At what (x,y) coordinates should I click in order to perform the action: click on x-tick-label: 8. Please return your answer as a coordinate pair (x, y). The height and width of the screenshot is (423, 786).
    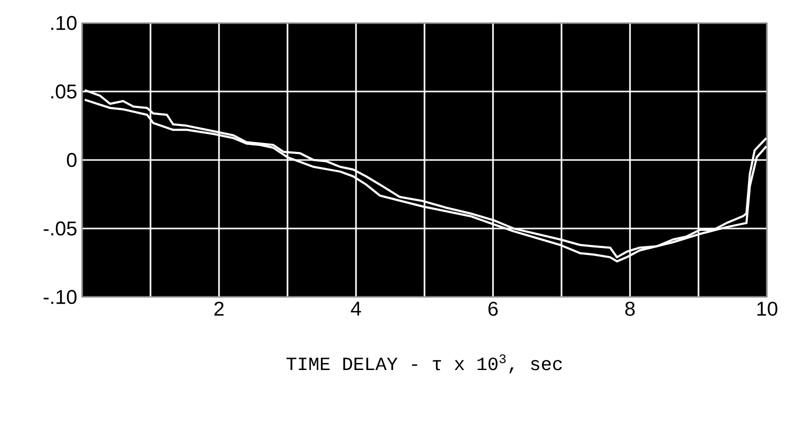
    Looking at the image, I should click on (630, 309).